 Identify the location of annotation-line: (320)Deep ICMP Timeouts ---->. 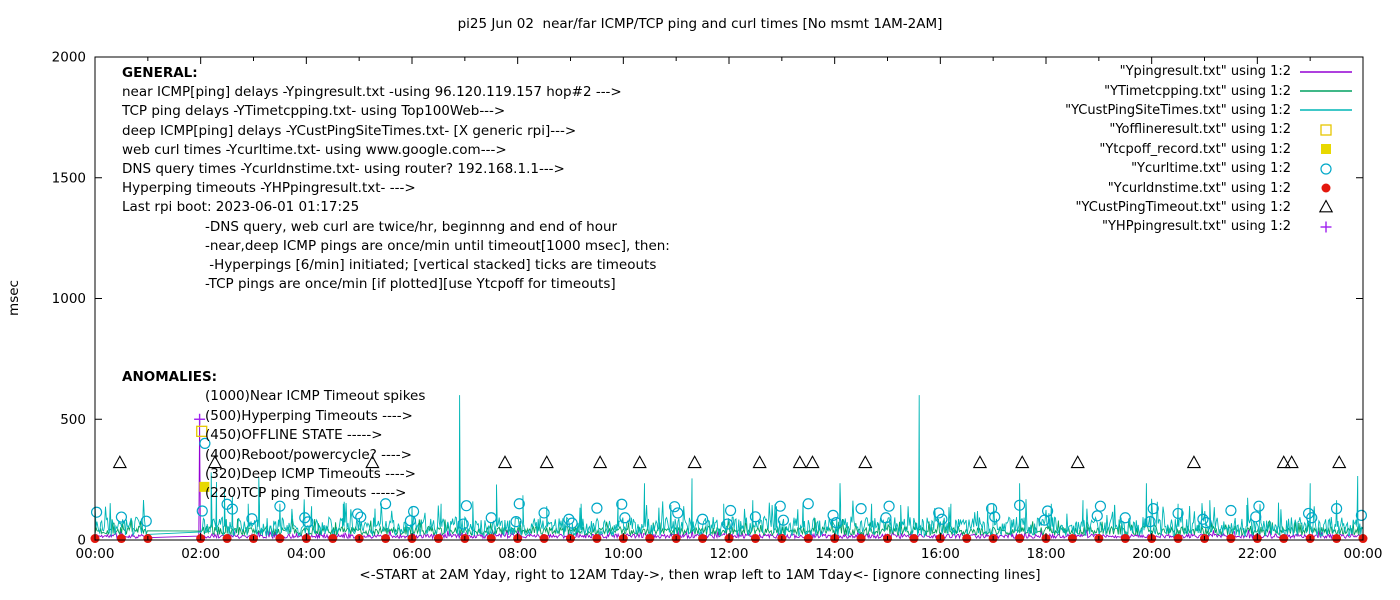
(310, 474).